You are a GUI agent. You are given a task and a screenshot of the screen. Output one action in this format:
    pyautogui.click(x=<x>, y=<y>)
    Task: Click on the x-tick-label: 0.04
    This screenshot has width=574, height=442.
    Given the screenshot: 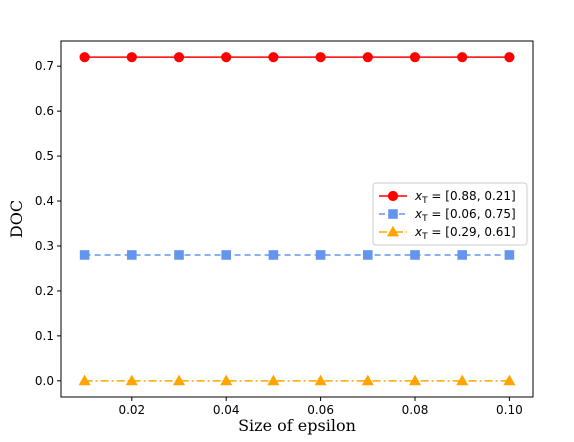 What is the action you would take?
    pyautogui.click(x=226, y=410)
    